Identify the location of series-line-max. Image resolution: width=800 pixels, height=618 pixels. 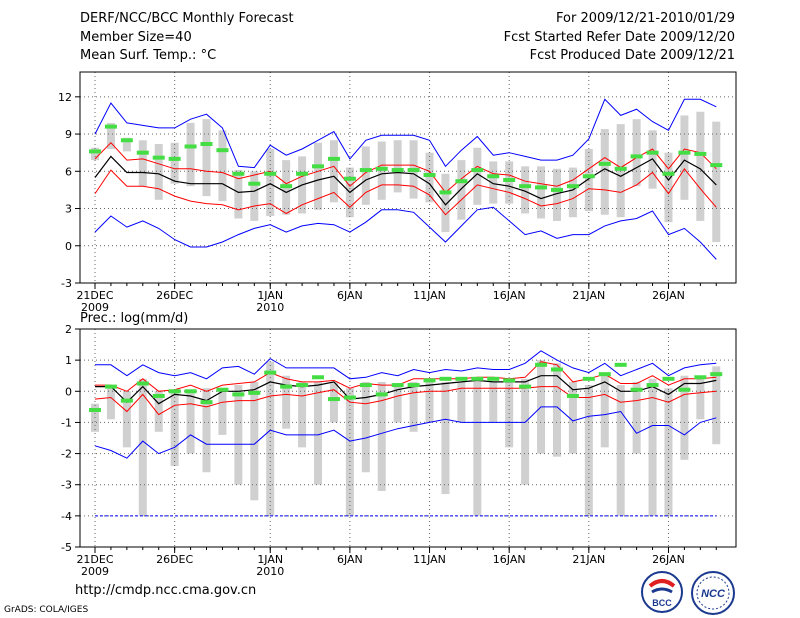
(405, 133).